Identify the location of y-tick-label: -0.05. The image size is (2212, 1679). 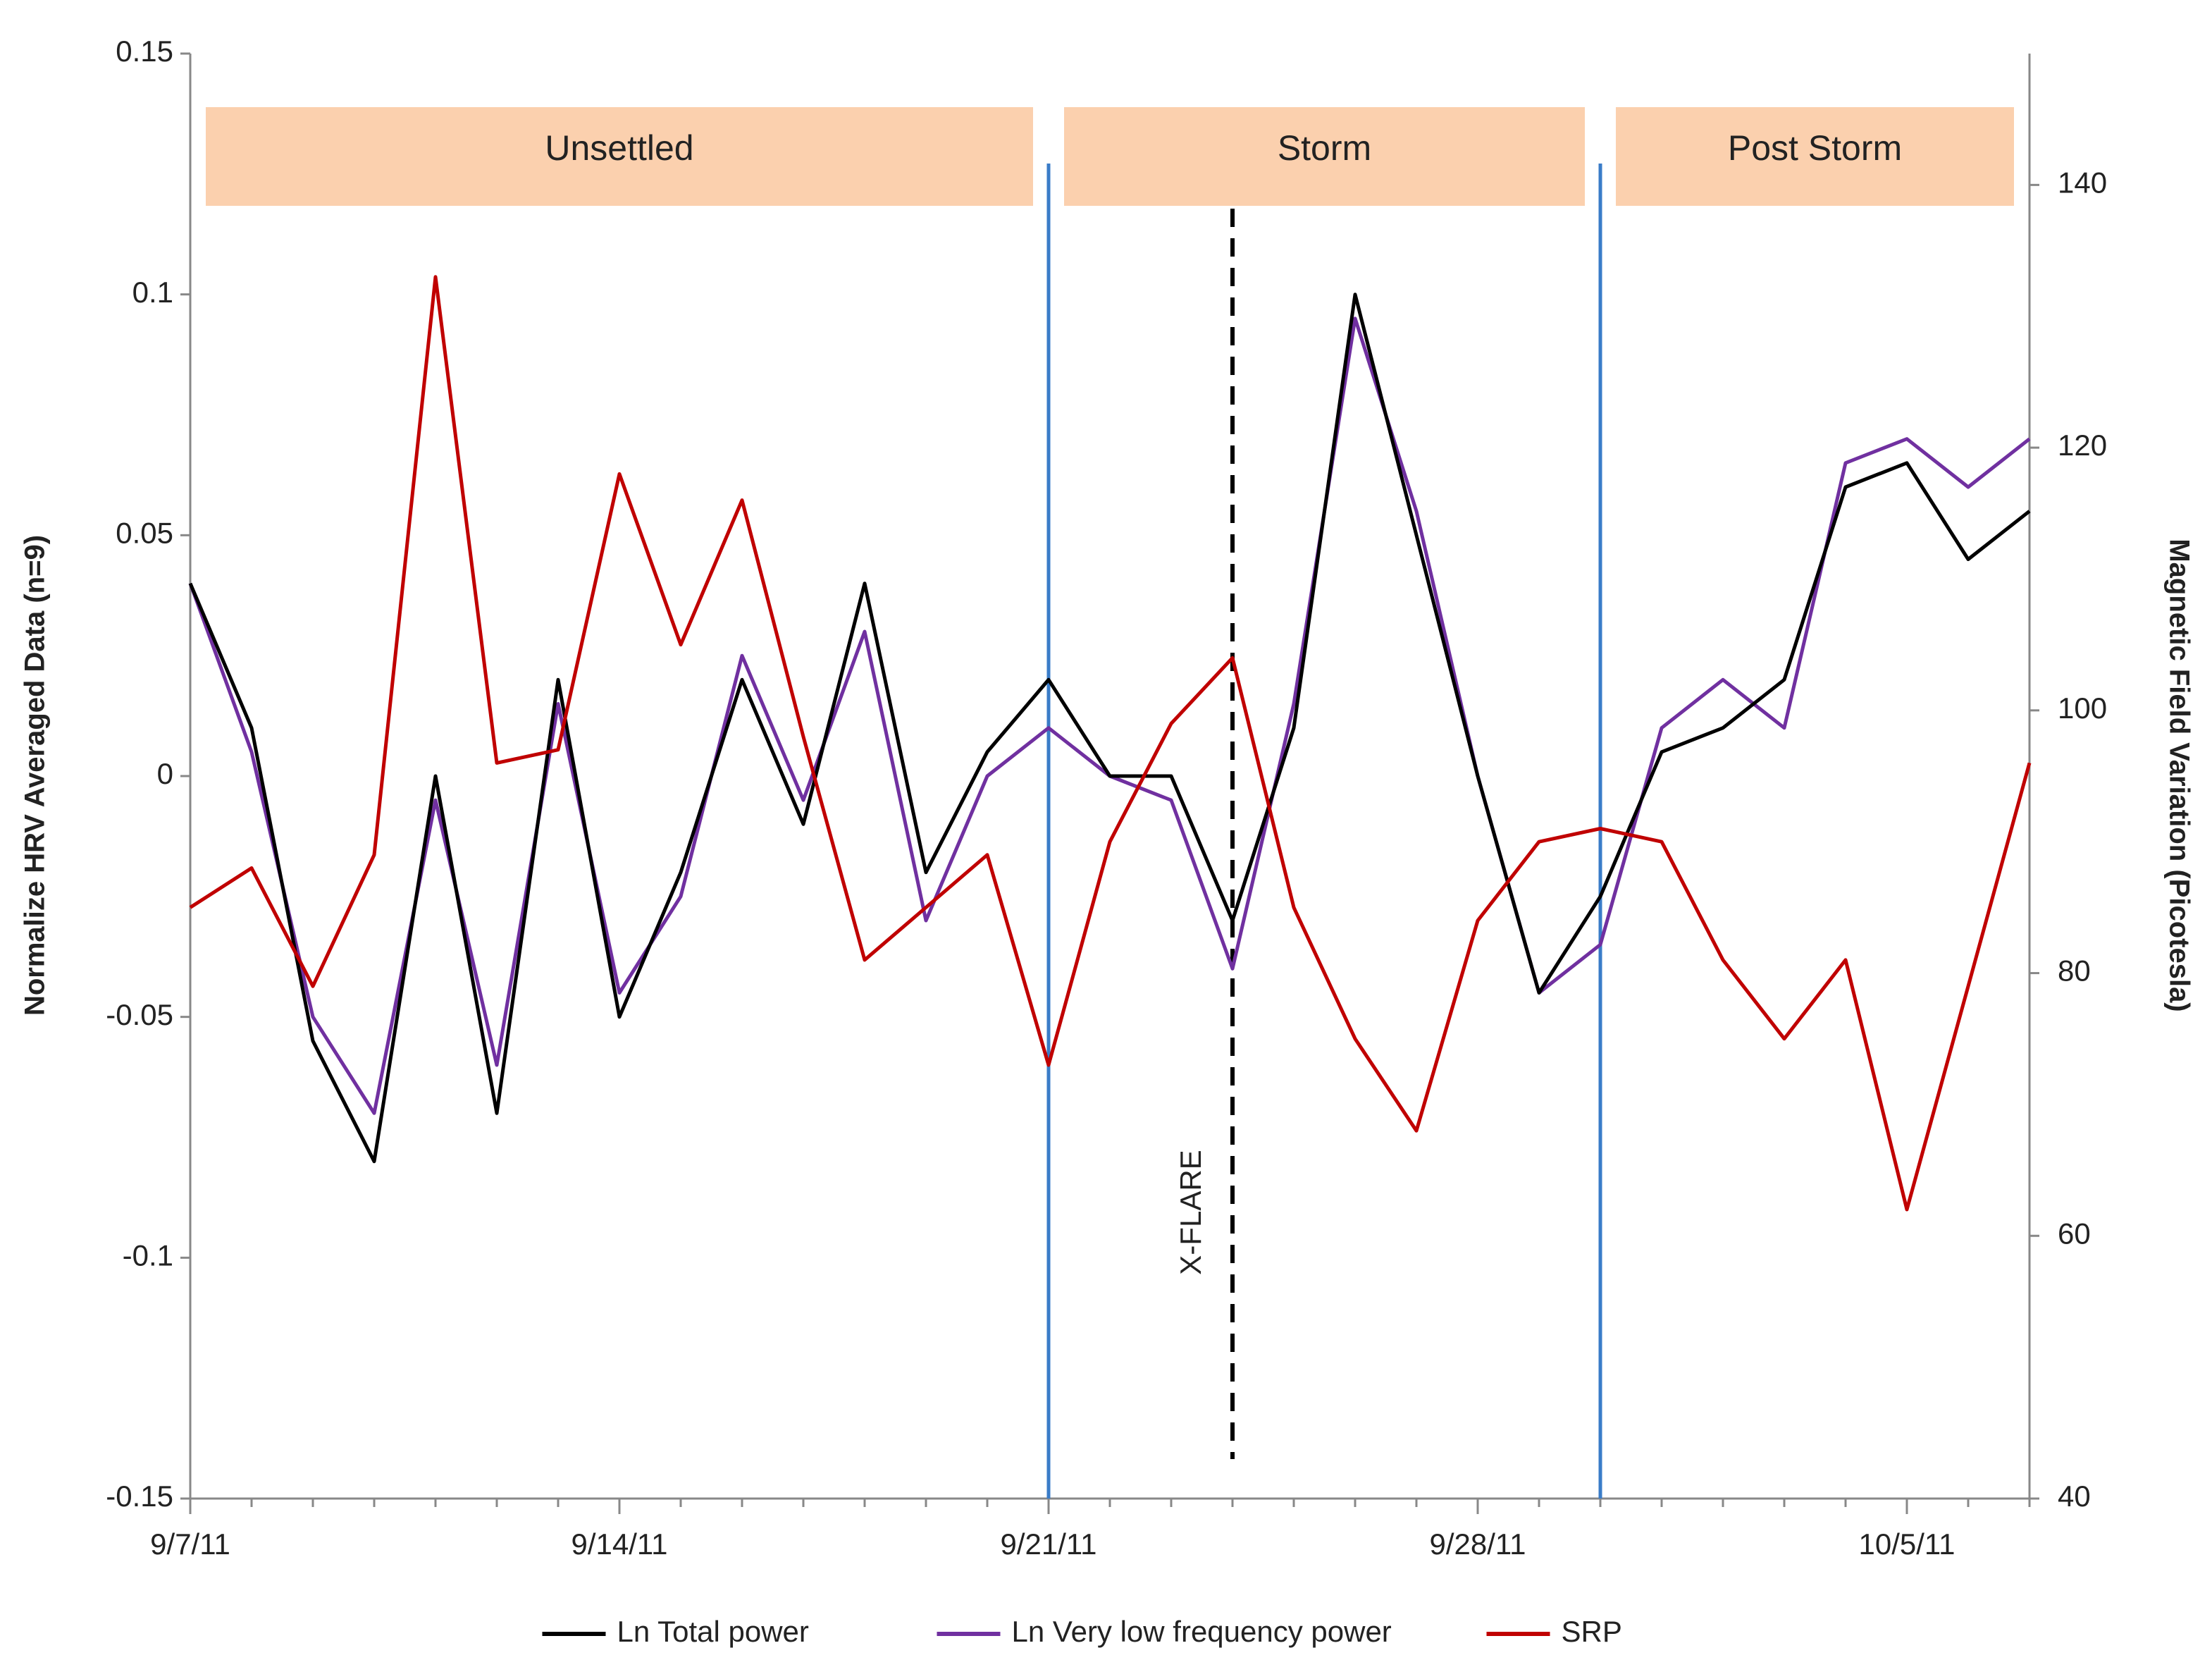
(139, 1015).